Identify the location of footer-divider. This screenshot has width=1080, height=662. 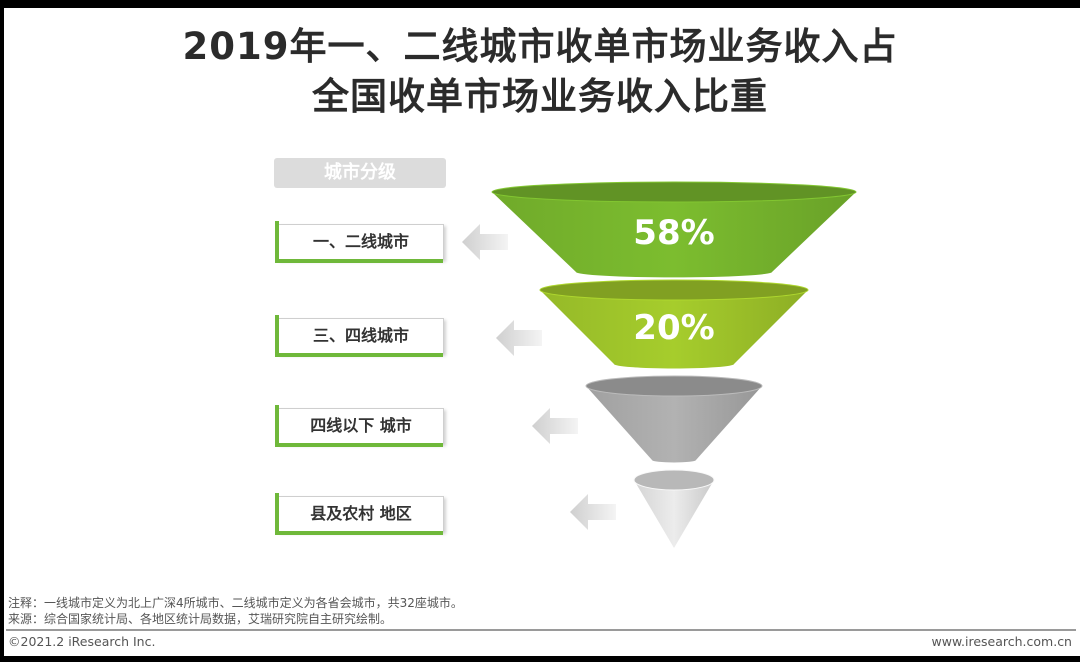
(541, 630).